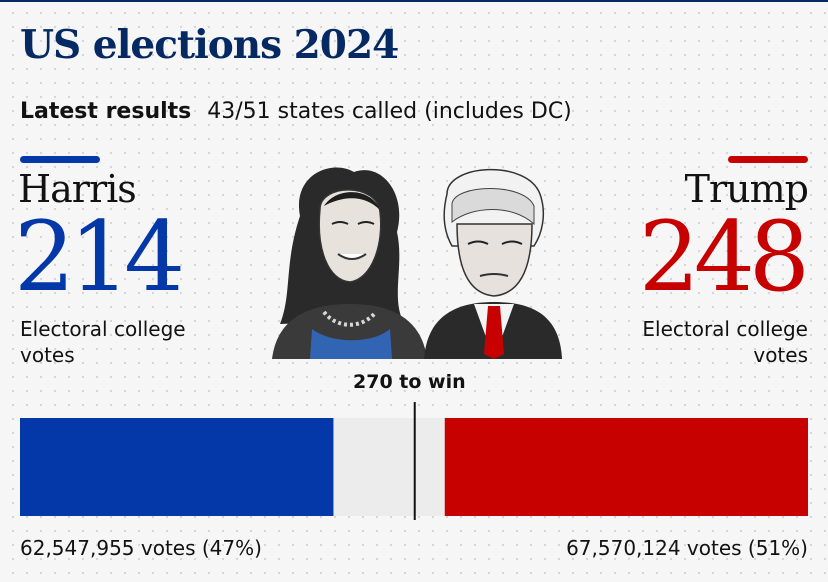  What do you see at coordinates (746, 189) in the screenshot?
I see `trump-name: Trump` at bounding box center [746, 189].